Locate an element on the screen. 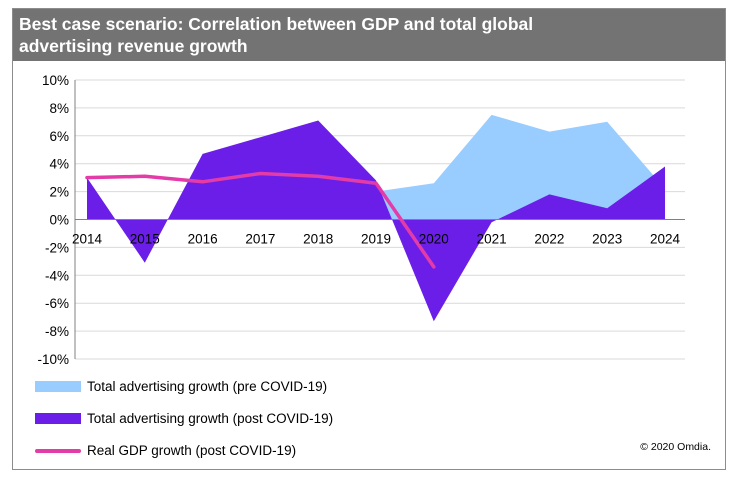 This screenshot has width=741, height=486. legend-swatch-gdp is located at coordinates (58, 450).